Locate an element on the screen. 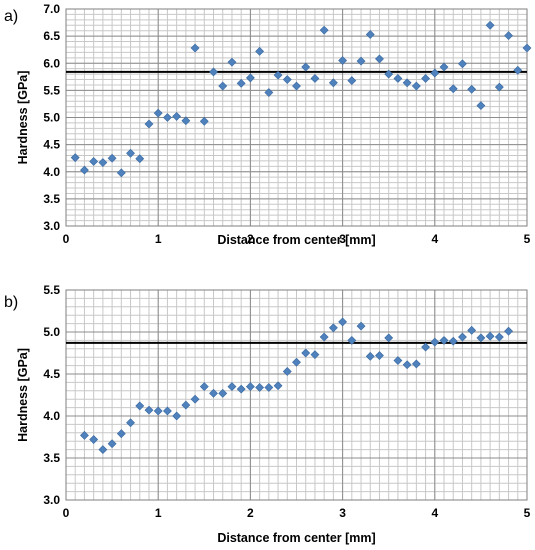 The image size is (535, 550). y-tick-label: 6.5 is located at coordinates (51, 36).